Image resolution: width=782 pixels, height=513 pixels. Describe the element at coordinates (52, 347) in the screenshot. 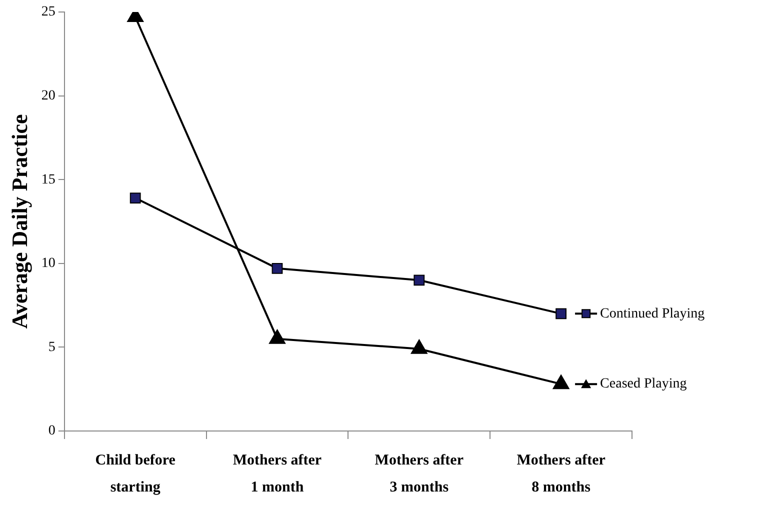

I see `y-tick-label: 5` at that location.